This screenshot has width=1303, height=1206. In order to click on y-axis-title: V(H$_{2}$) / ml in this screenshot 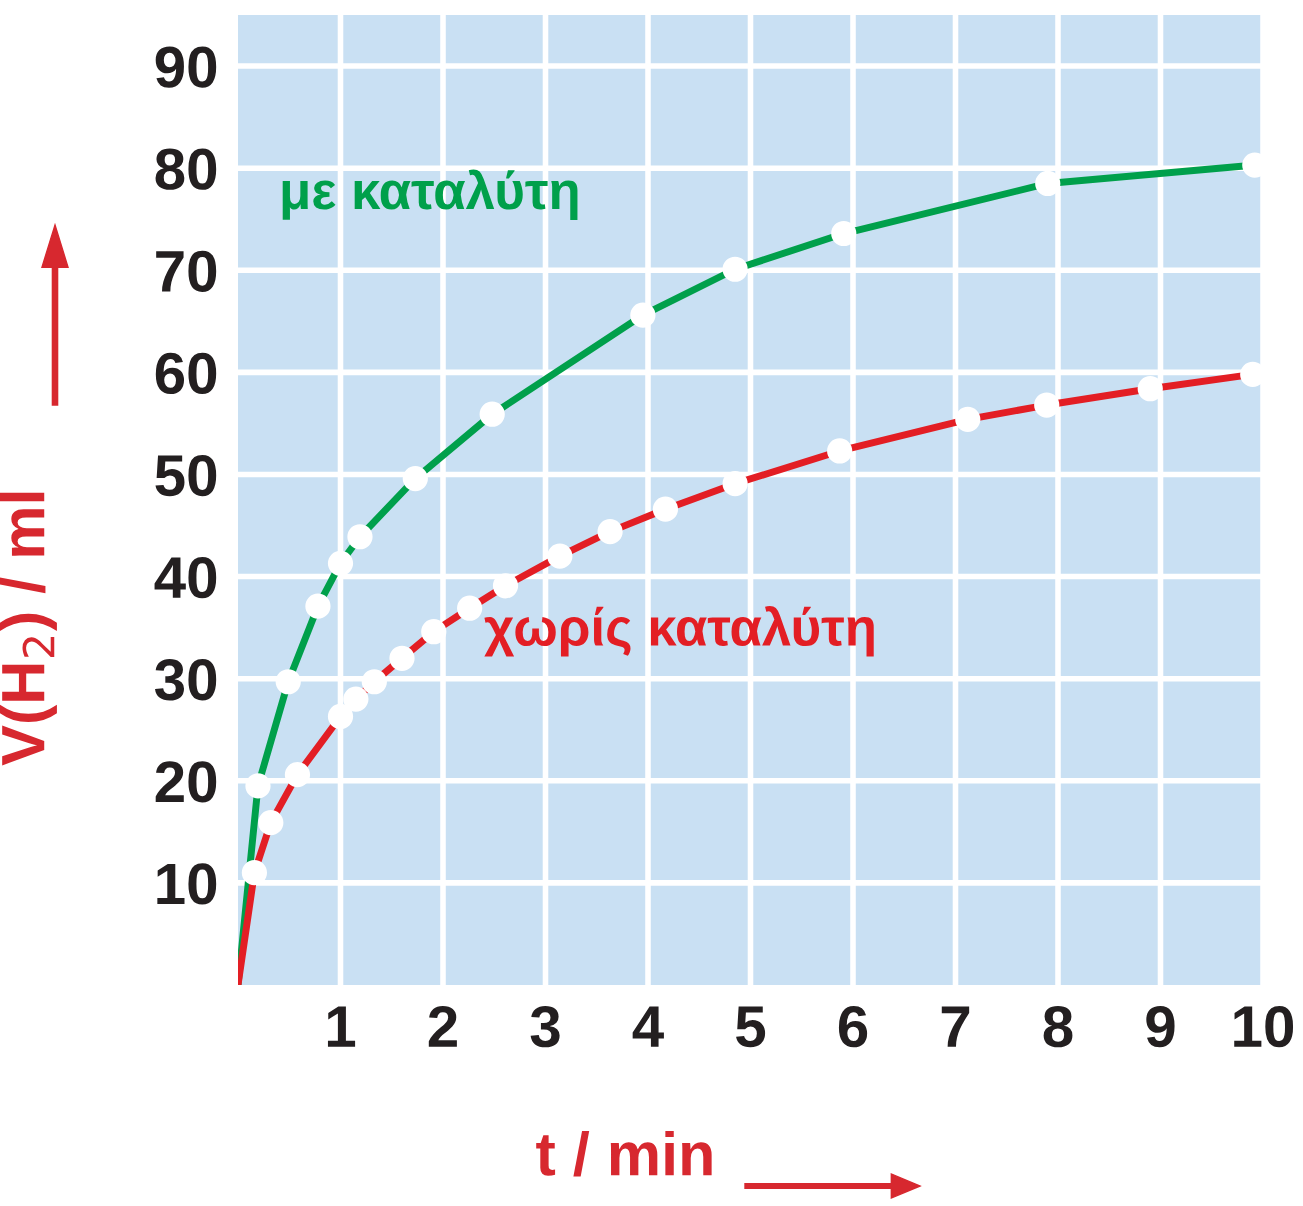, I will do `click(28, 629)`.